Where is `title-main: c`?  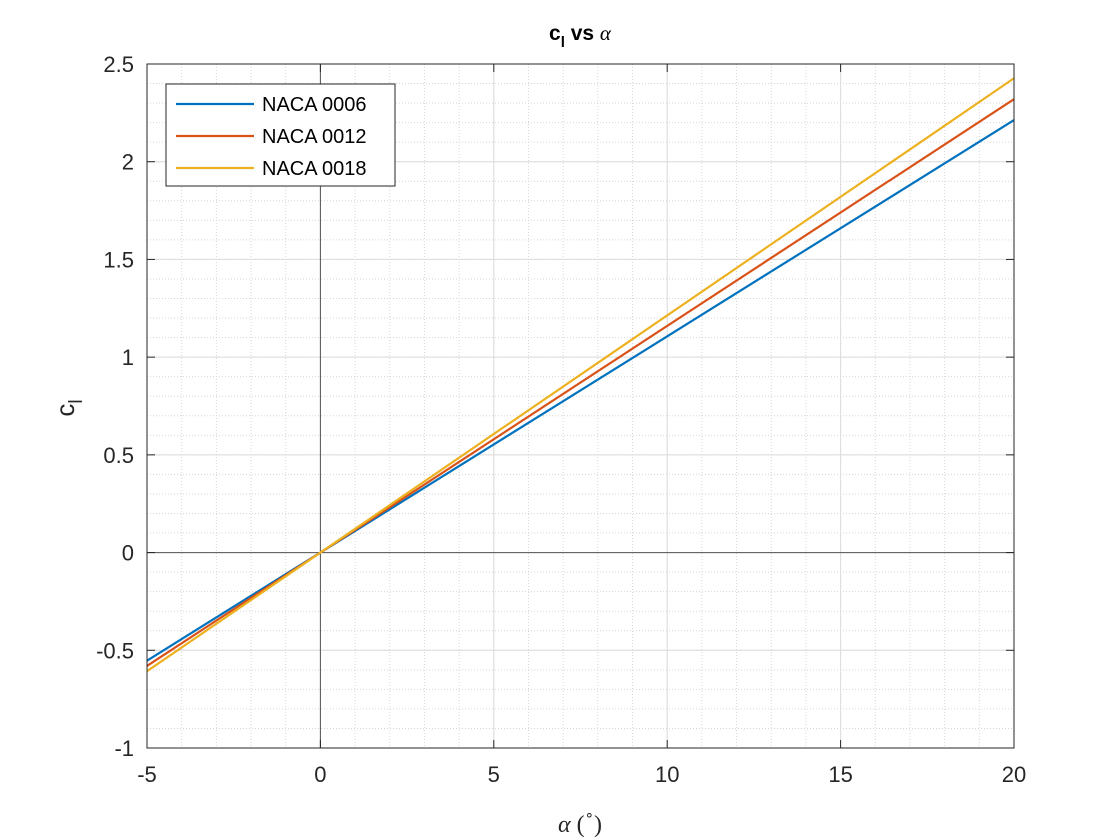
title-main: c is located at coordinates (555, 33).